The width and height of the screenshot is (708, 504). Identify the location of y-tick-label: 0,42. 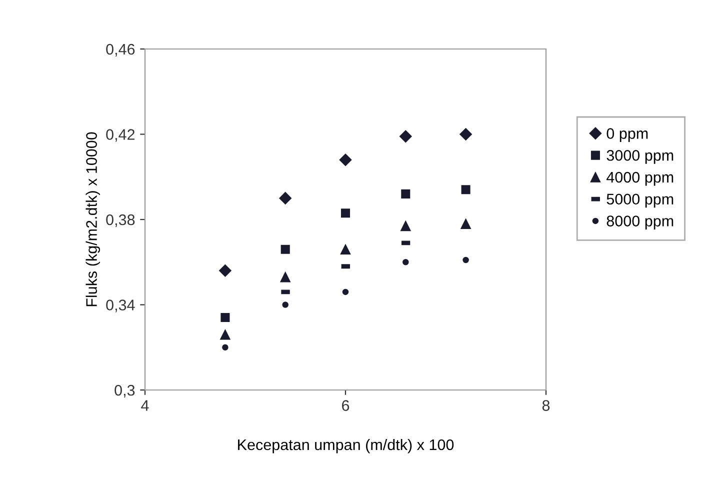
(120, 135).